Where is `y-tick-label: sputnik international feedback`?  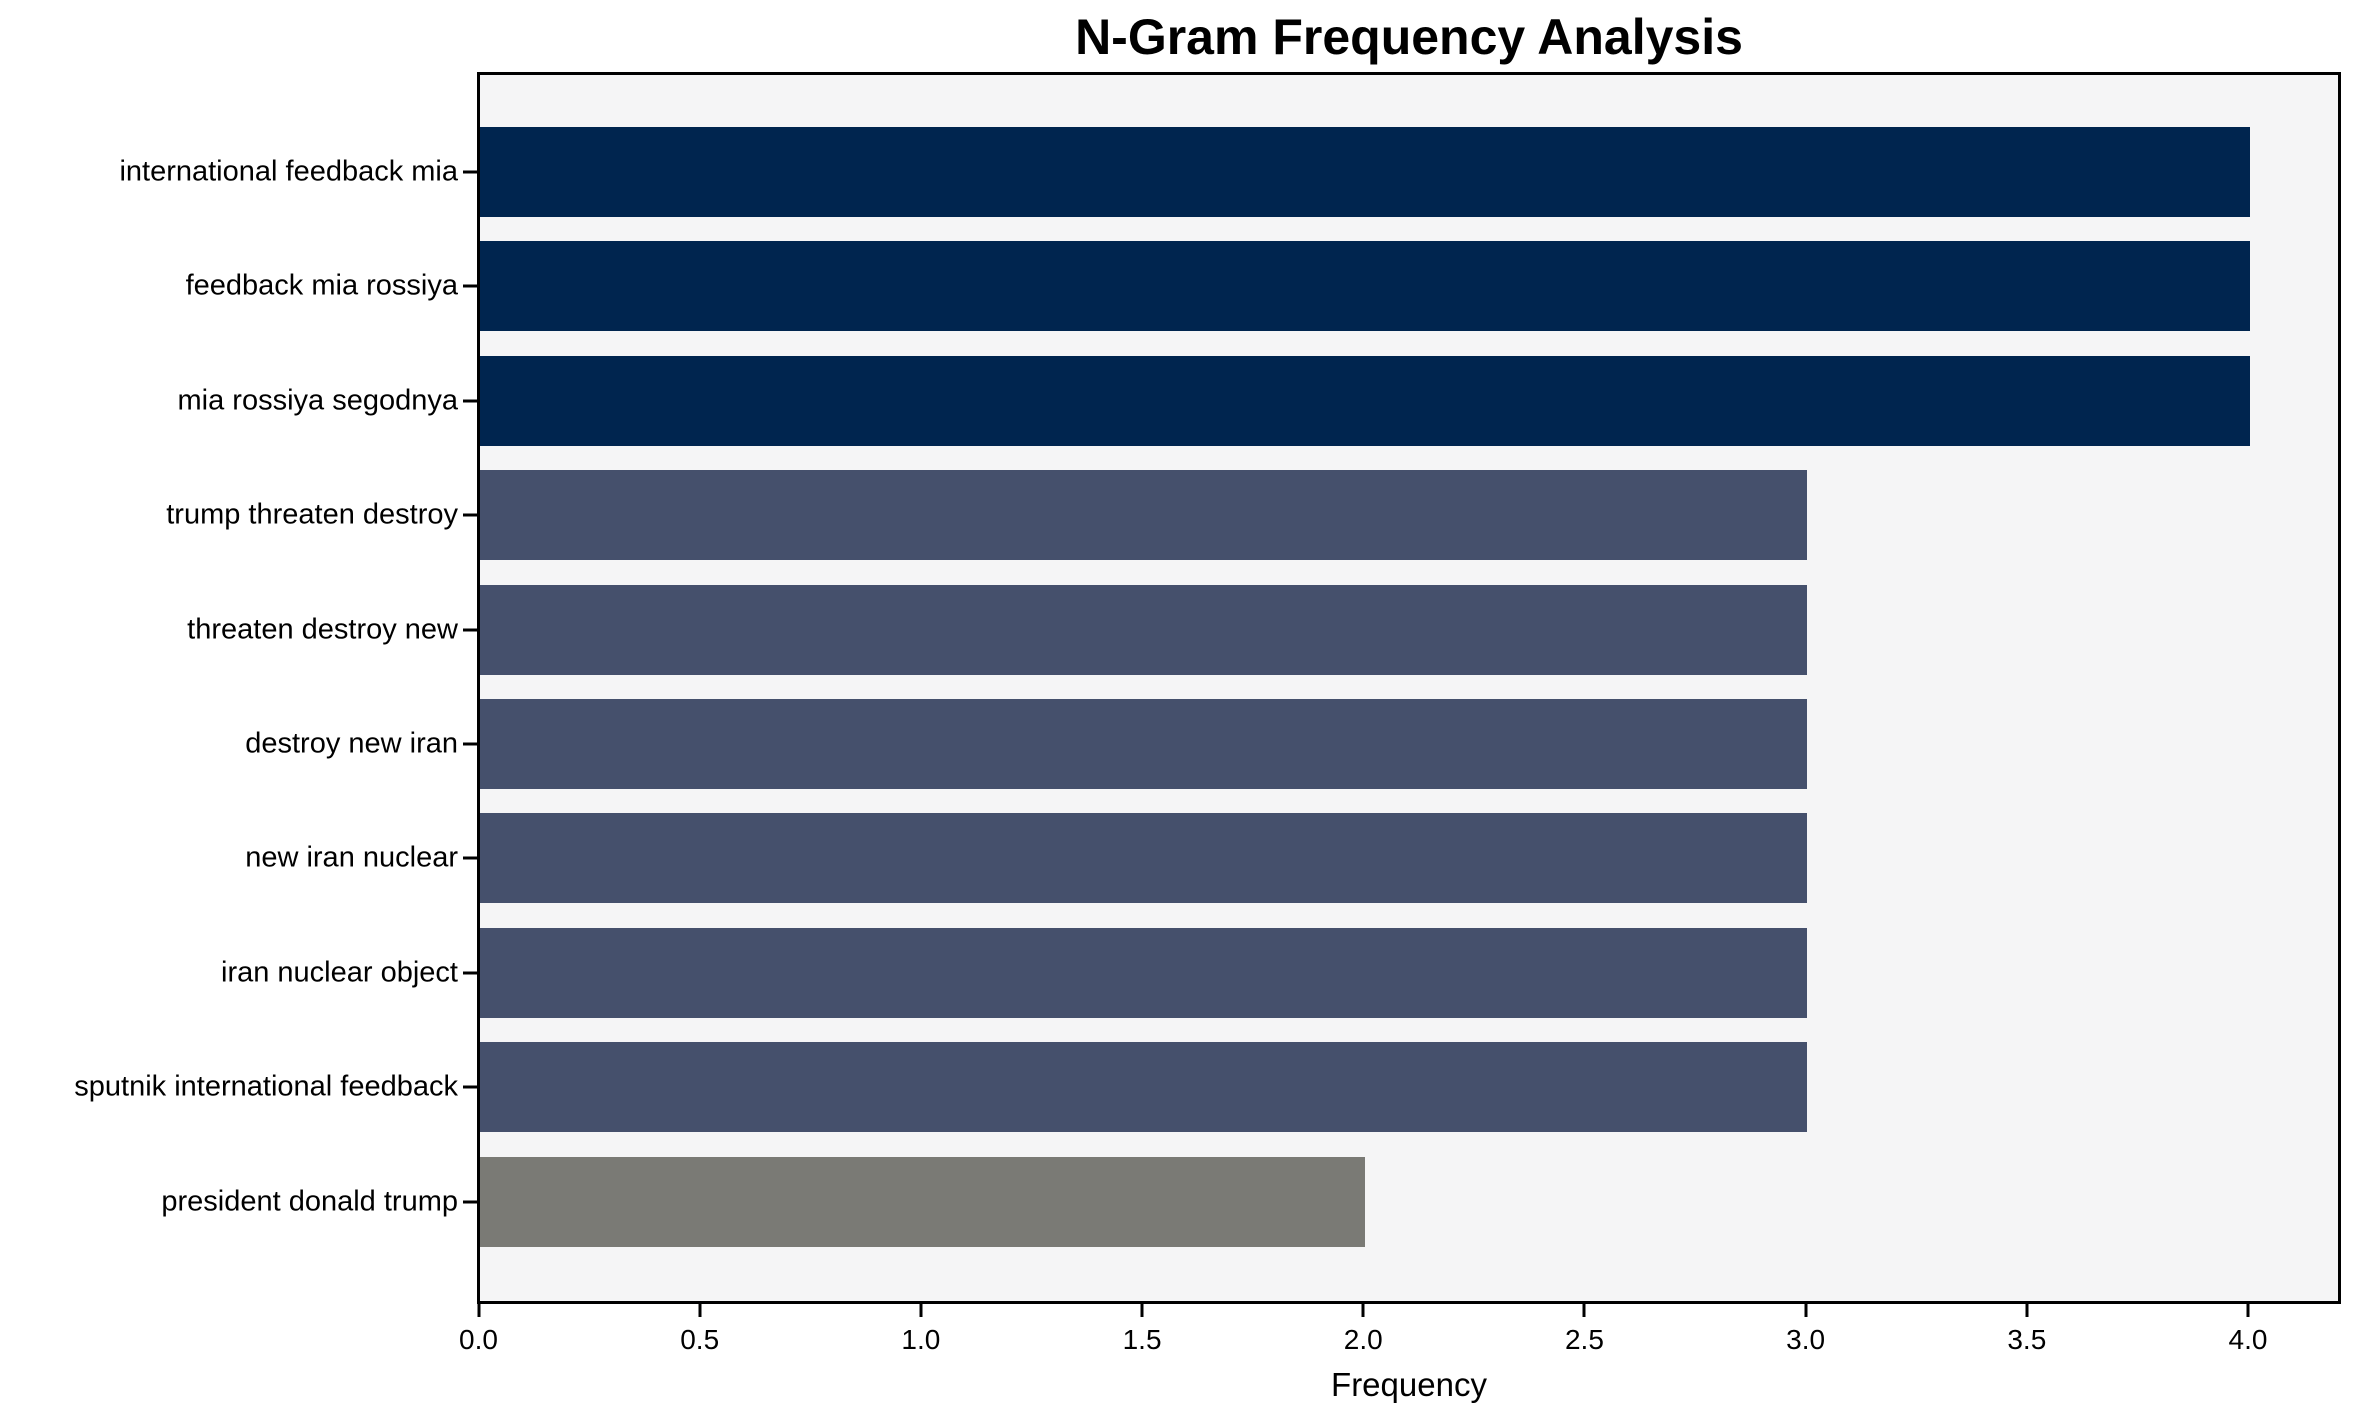
y-tick-label: sputnik international feedback is located at coordinates (266, 1086).